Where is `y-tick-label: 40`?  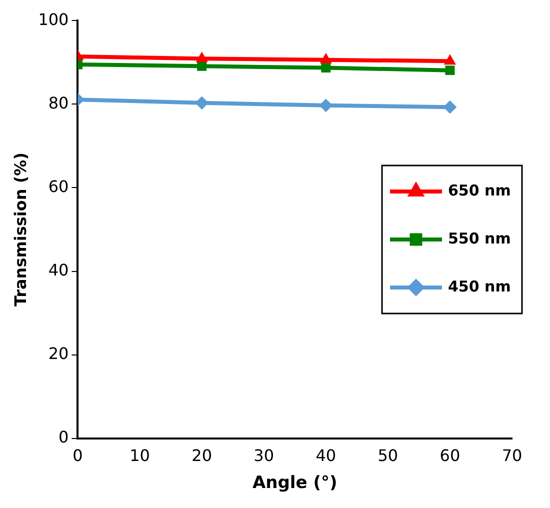
y-tick-label: 40 is located at coordinates (58, 270).